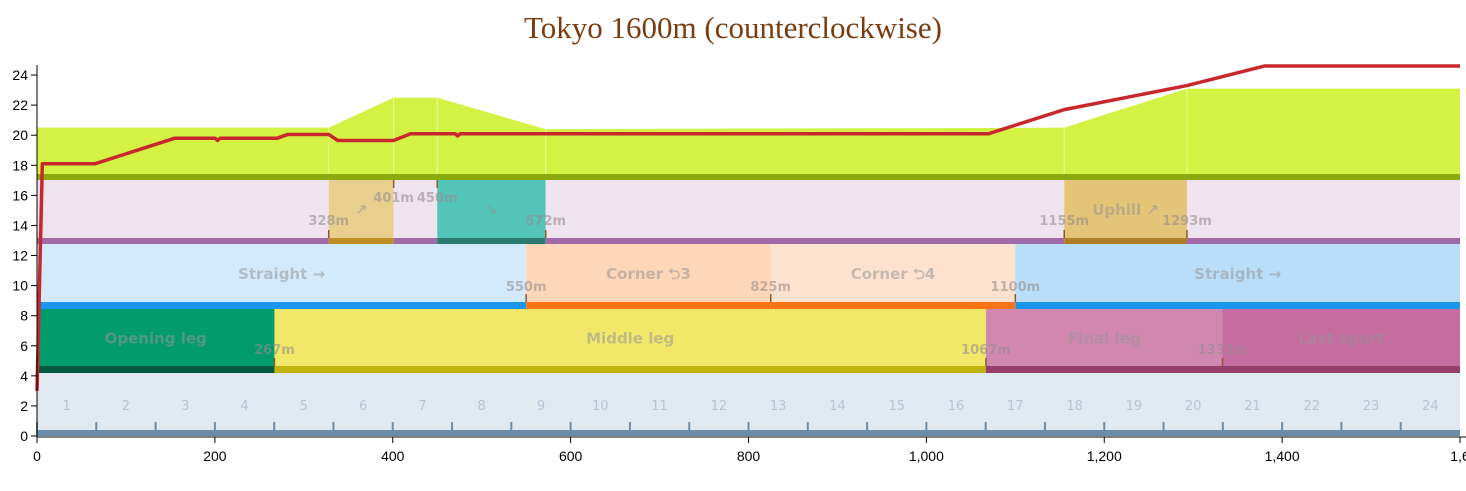 The image size is (1466, 491). I want to click on furlong-label: 19, so click(1134, 406).